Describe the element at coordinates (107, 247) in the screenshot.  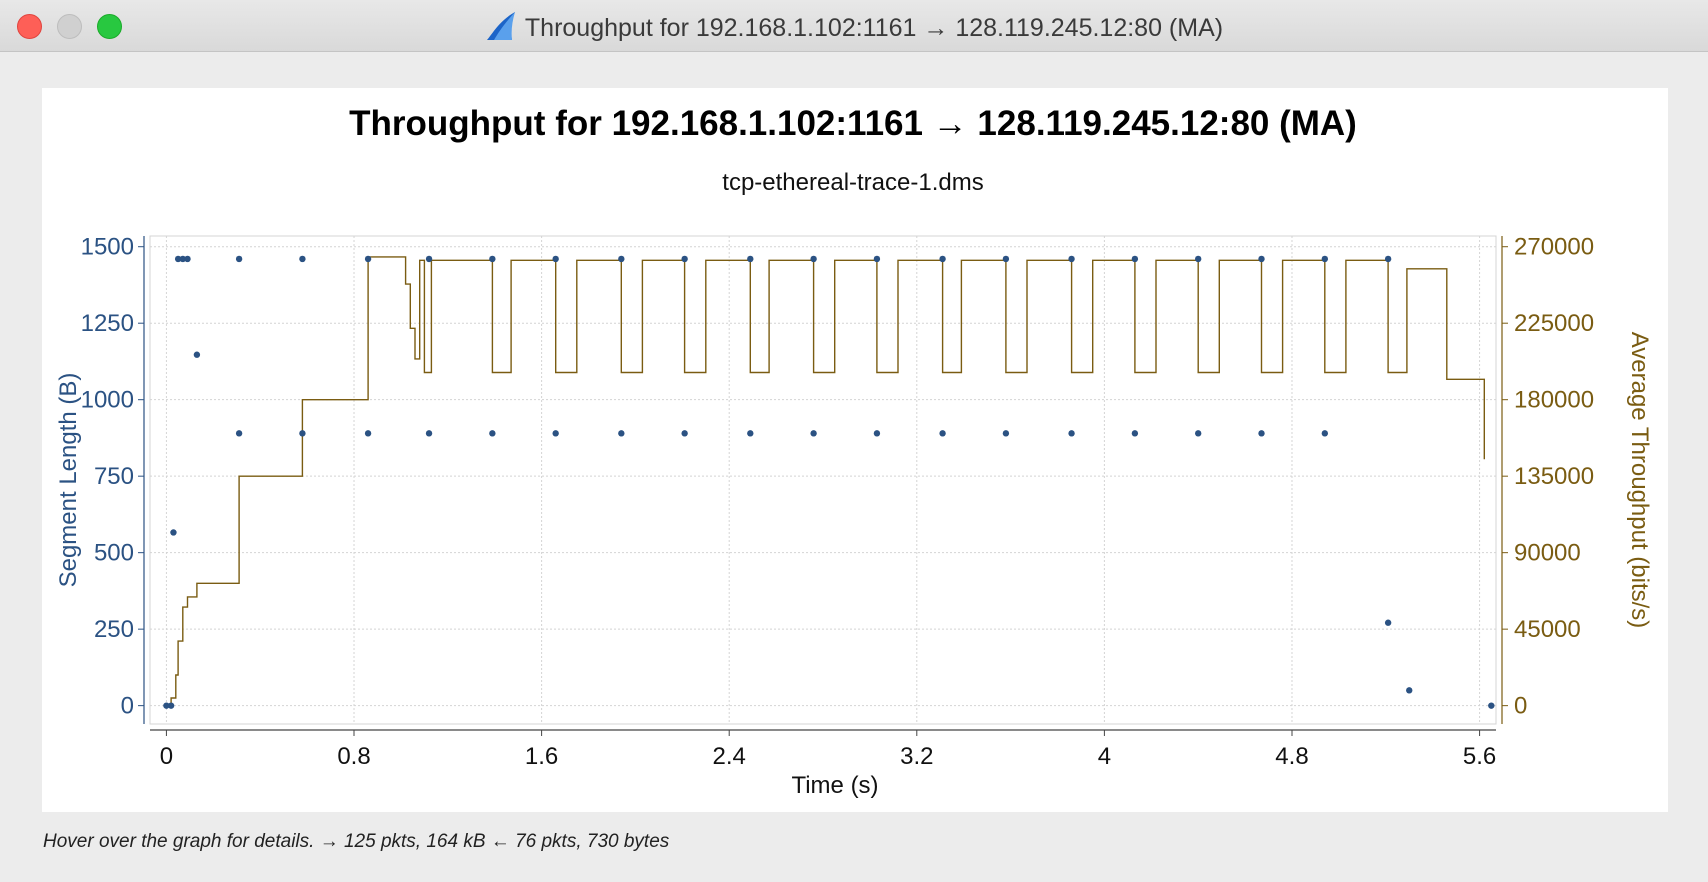
I see `y-tick-label: 1500` at that location.